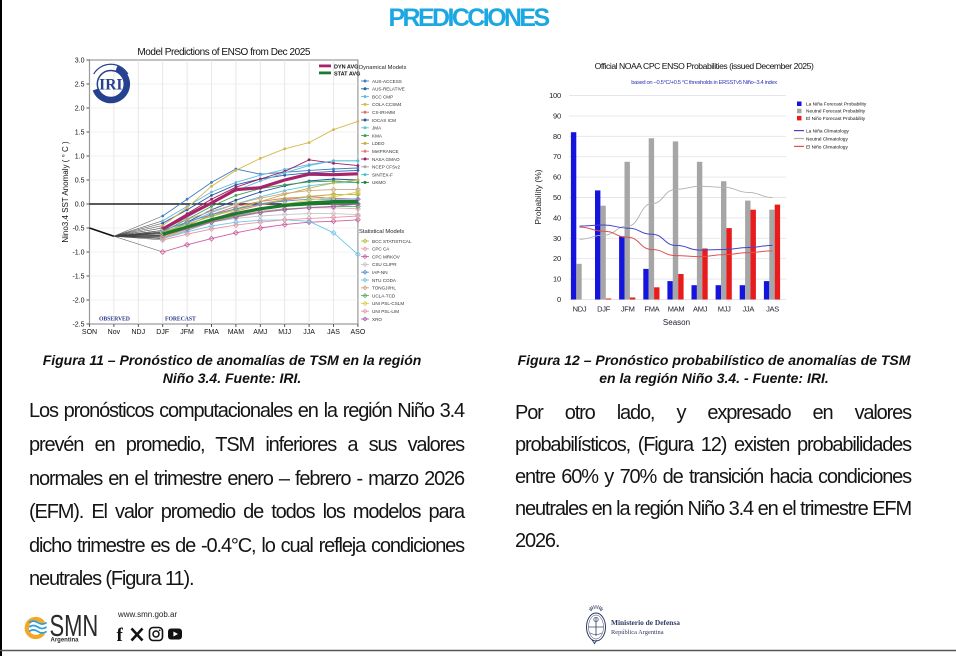 This screenshot has height=656, width=956. Describe the element at coordinates (346, 68) in the screenshot. I see `svg-text: DYN AVG` at that location.